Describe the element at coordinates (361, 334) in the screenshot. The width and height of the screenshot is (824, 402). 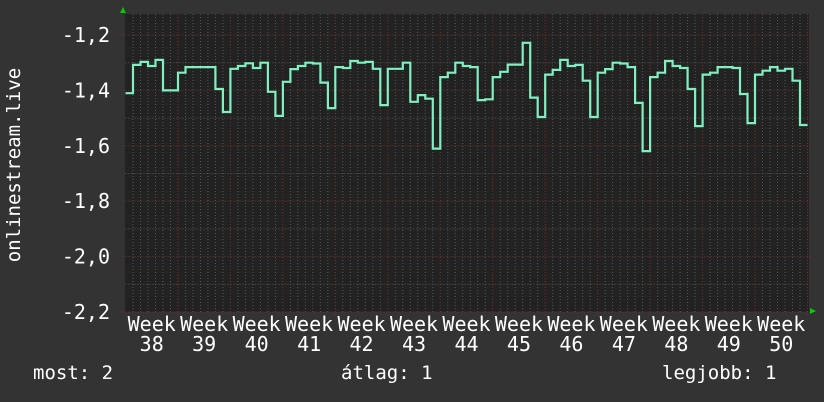
I see `x-tick-label: Week 42` at that location.